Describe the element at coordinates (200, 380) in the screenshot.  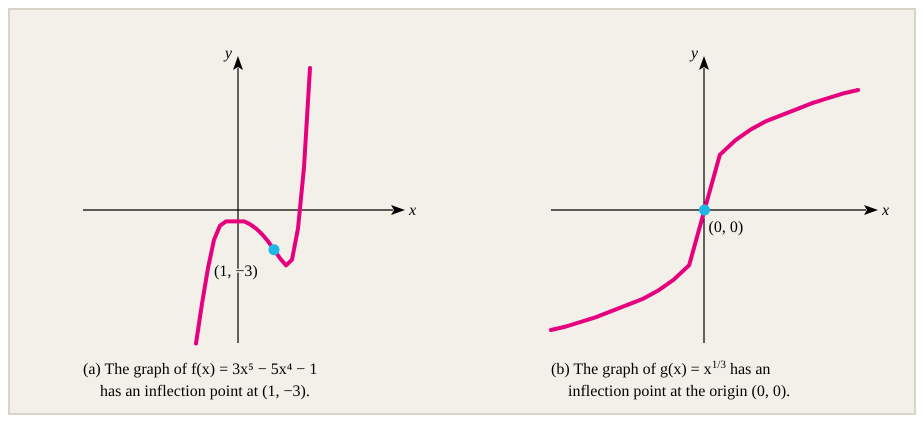
I see `text: (a) The graph of f(x) = 3x⁵ − 5x⁴ − 1 has an inflection point at (1, −3).` at that location.